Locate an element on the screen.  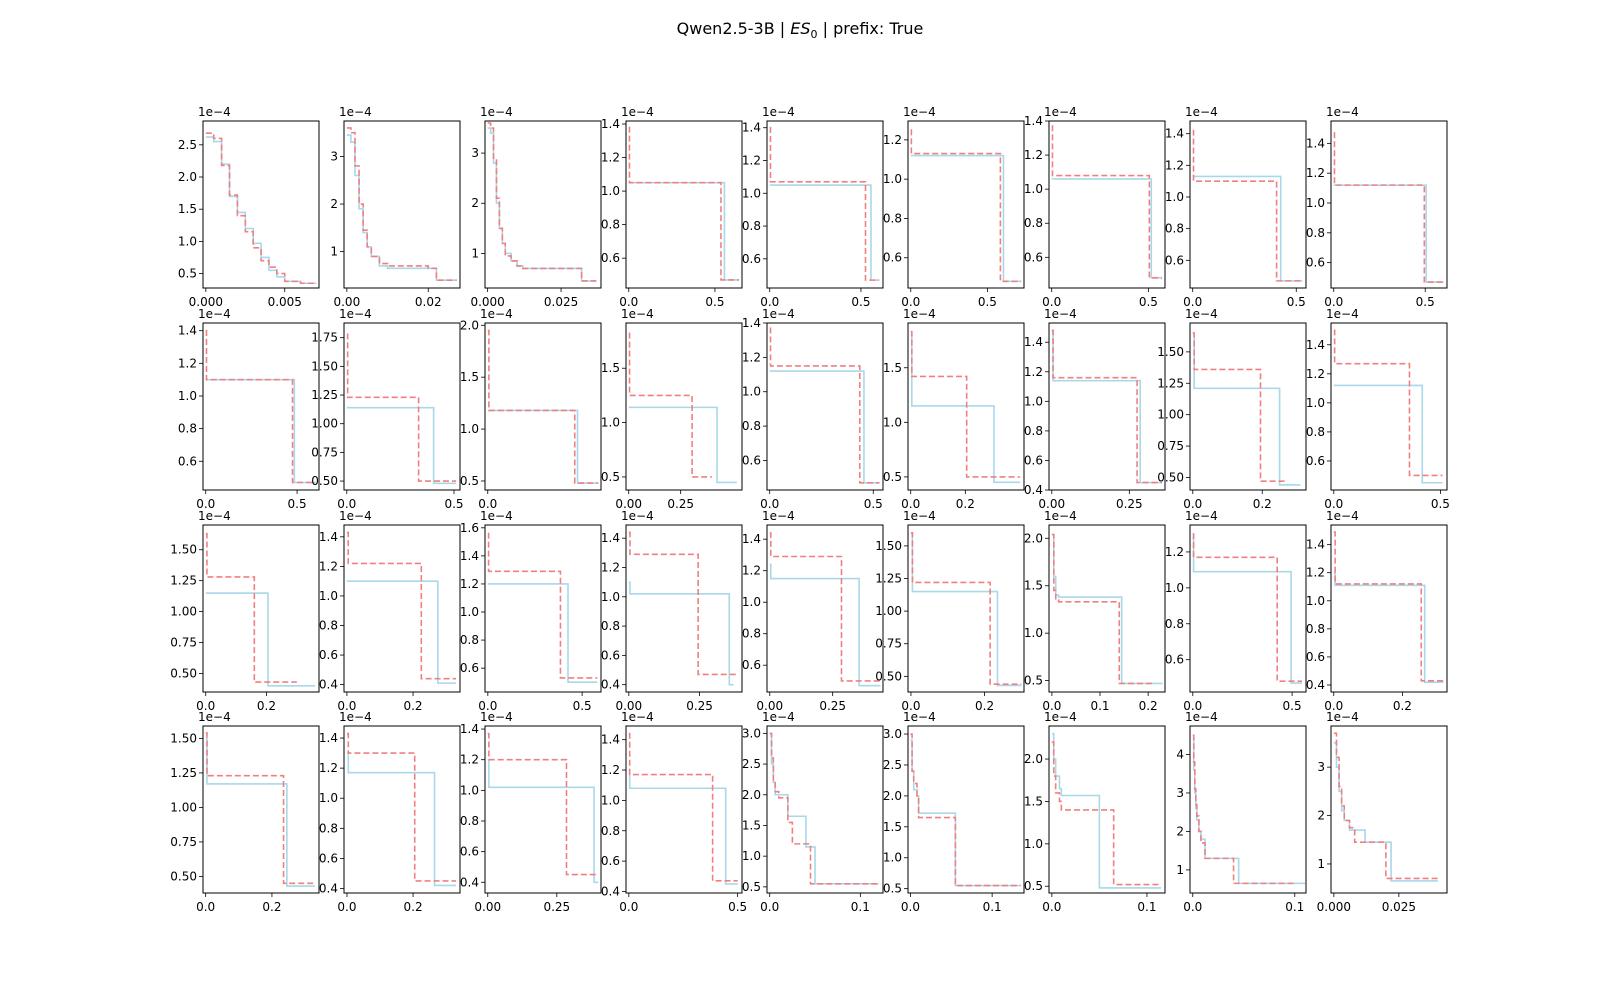
x-tick-label: 0.5 is located at coordinates (860, 302).